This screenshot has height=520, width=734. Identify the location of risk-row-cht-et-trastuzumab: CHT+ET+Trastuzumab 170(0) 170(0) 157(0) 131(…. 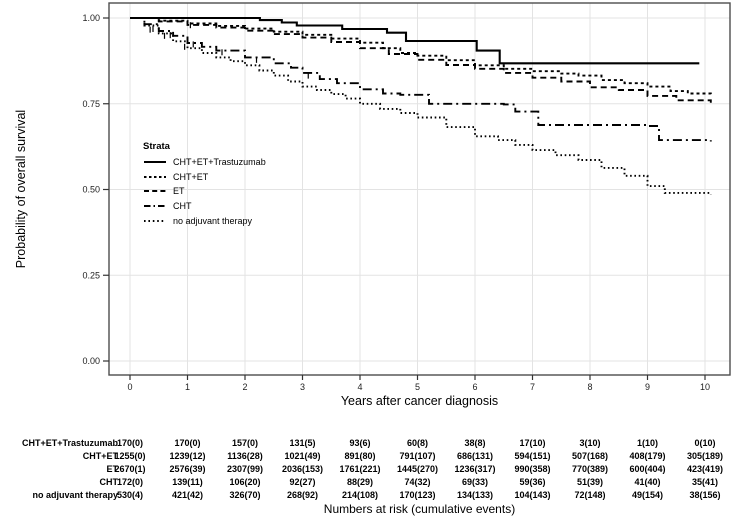
(367, 443).